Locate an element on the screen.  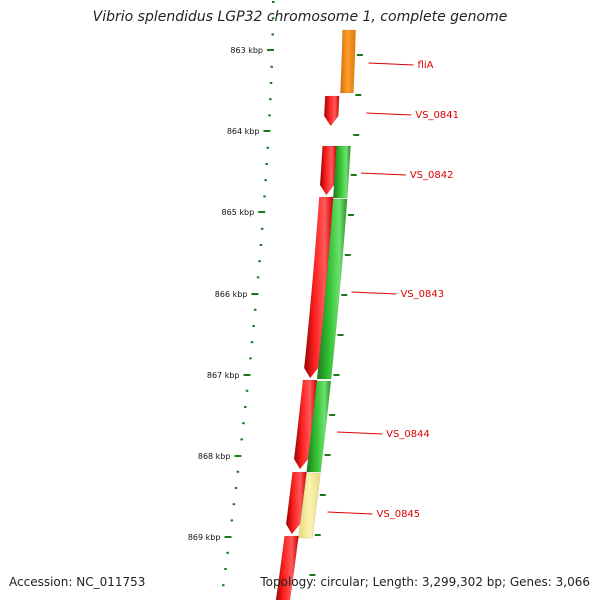
gene-label: VS_0841 is located at coordinates (437, 115).